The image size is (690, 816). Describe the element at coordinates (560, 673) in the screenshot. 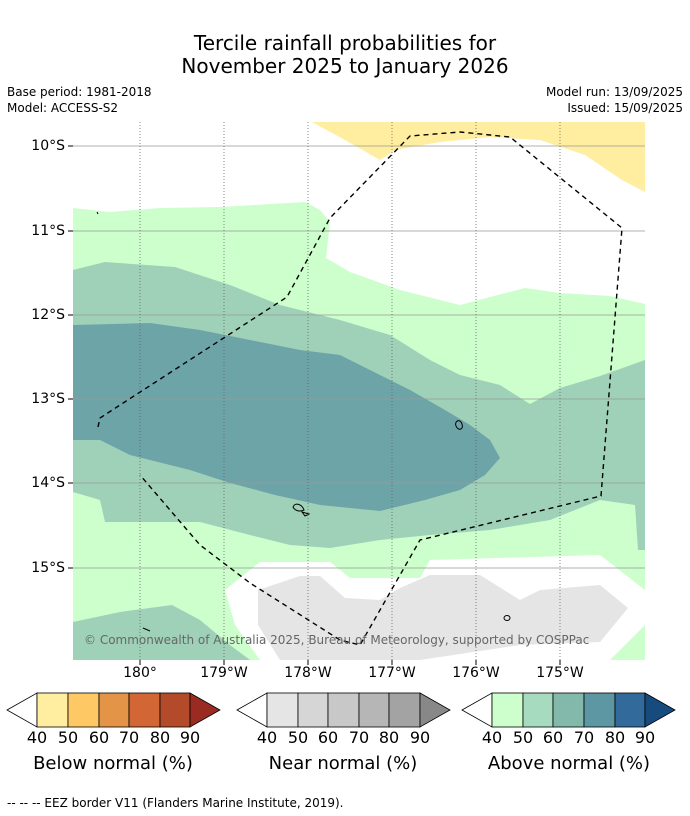

I see `lon-label-175w: 175°W` at that location.